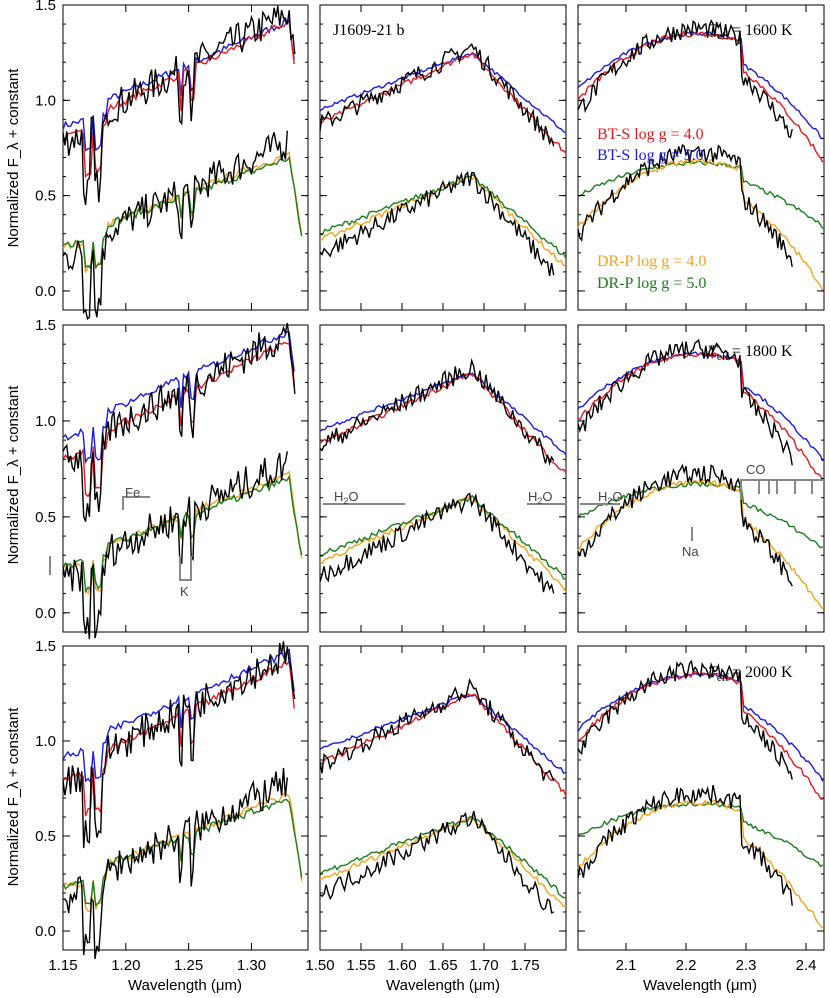 The image size is (830, 998). What do you see at coordinates (610, 497) in the screenshot?
I see `h2o-annotation-3: H2O` at bounding box center [610, 497].